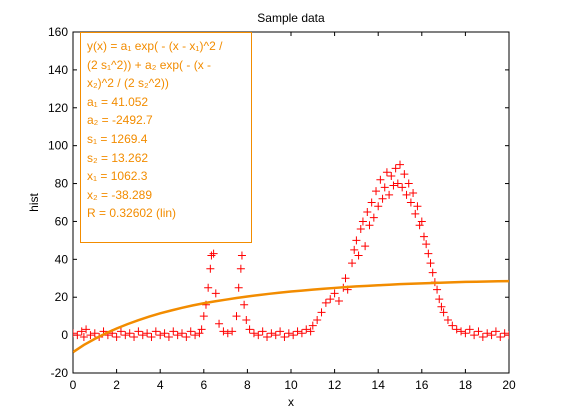  Describe the element at coordinates (120, 120) in the screenshot. I see `param-a2: a₂ = -2492.7` at that location.